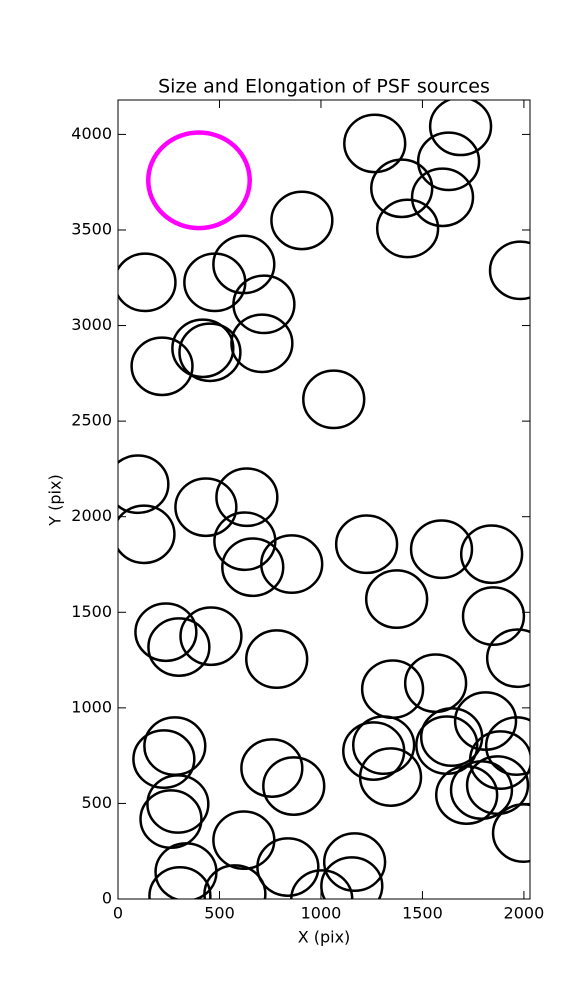 This screenshot has width=588, height=1004. I want to click on y-tick-label: 2500, so click(91, 420).